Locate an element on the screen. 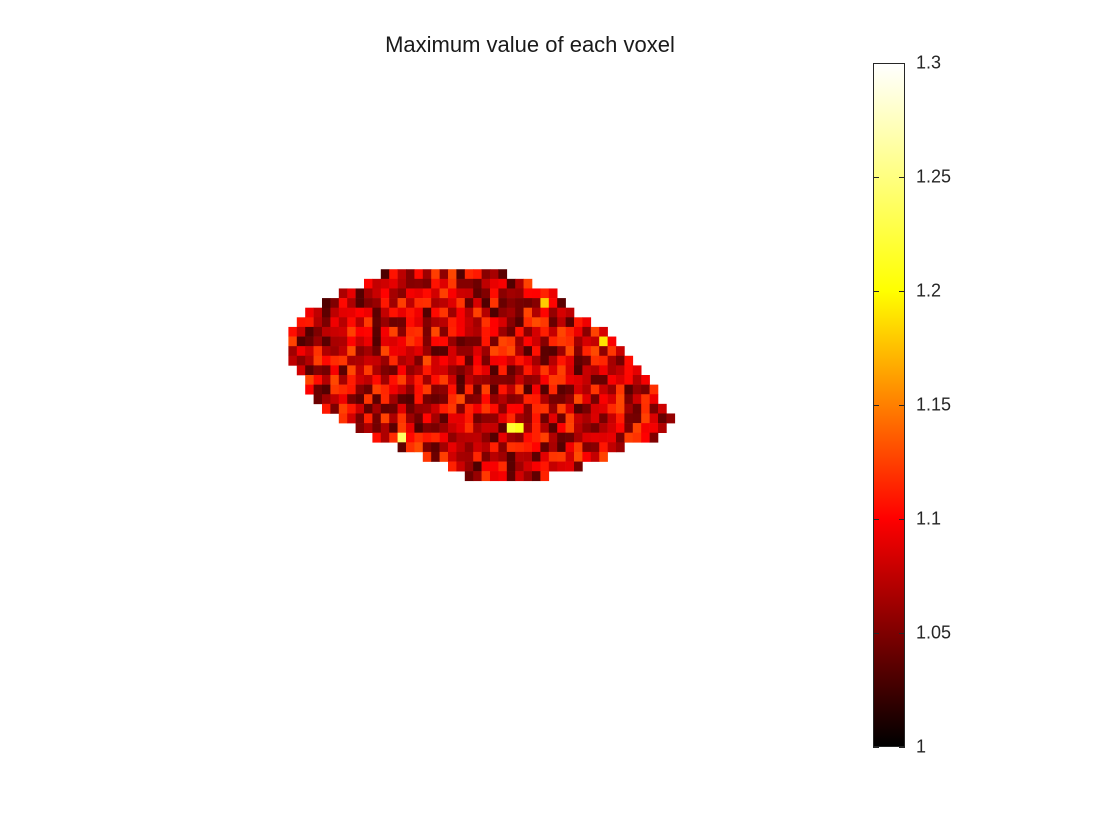 The width and height of the screenshot is (1120, 840). heatmap is located at coordinates (482, 375).